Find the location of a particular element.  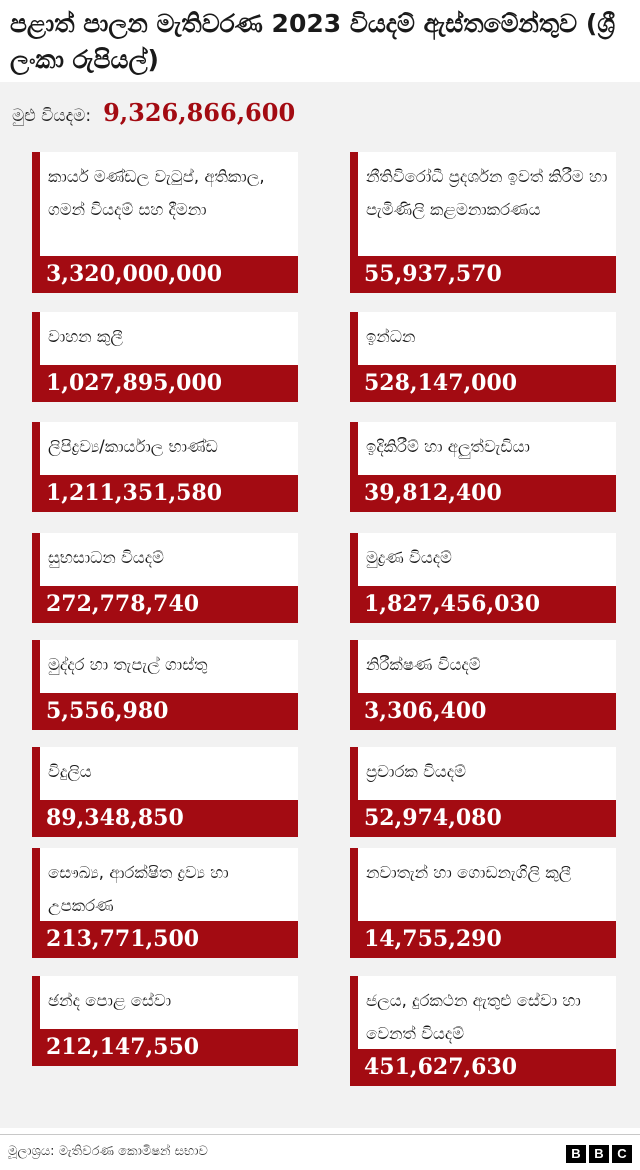

expense-amount: 39,812,400 is located at coordinates (483, 493).